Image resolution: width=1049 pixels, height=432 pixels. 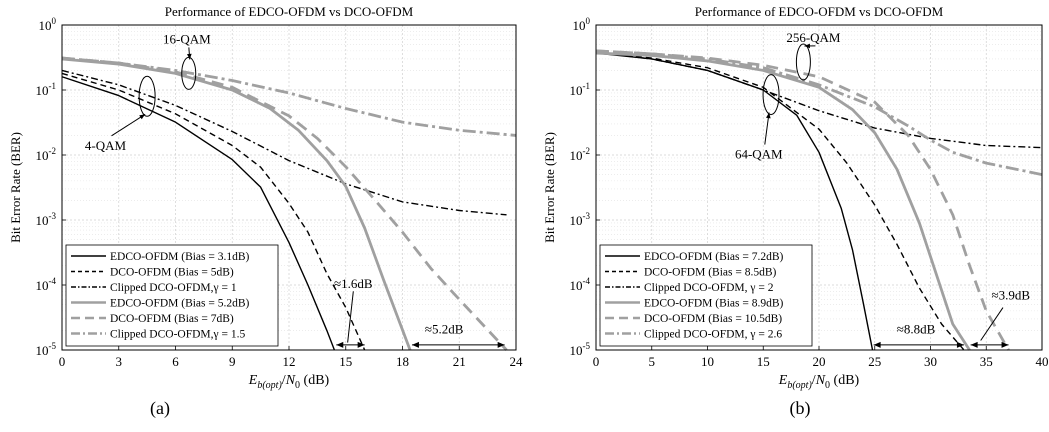 I want to click on annotation-arrow, so click(x=128, y=125).